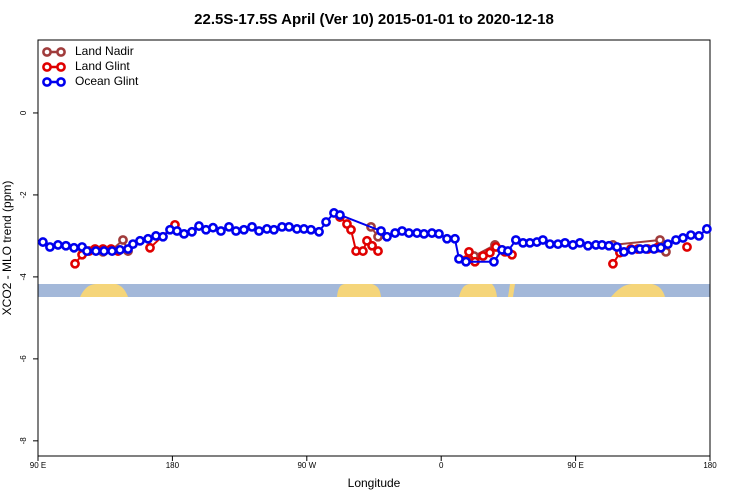 The height and width of the screenshot is (500, 750). I want to click on legend-label: Ocean Glint, so click(107, 81).